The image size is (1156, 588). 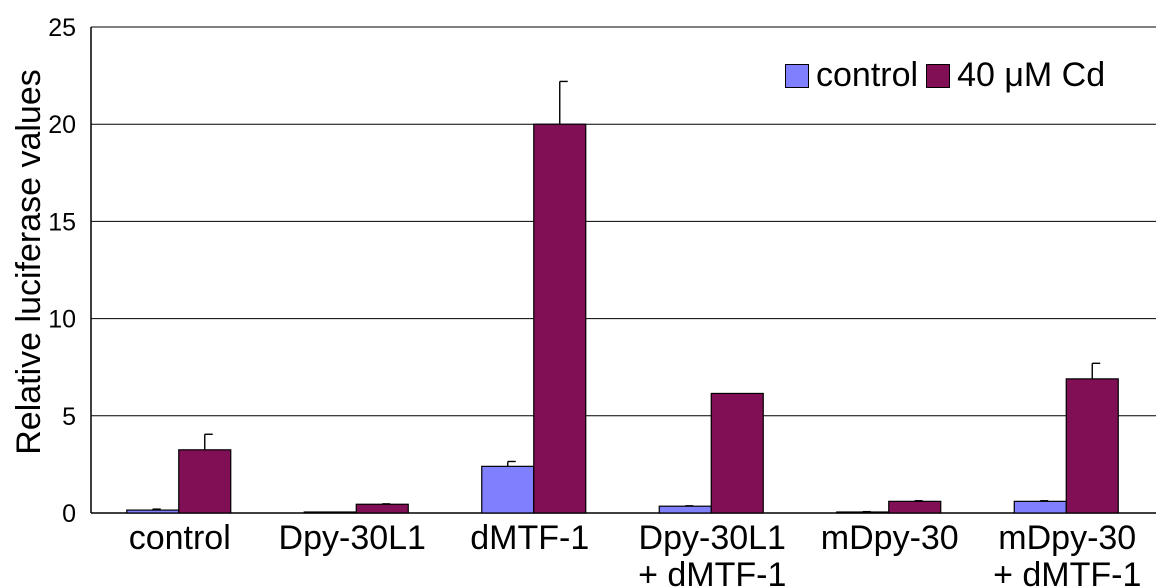 What do you see at coordinates (938, 75) in the screenshot?
I see `legend-swatch-cd` at bounding box center [938, 75].